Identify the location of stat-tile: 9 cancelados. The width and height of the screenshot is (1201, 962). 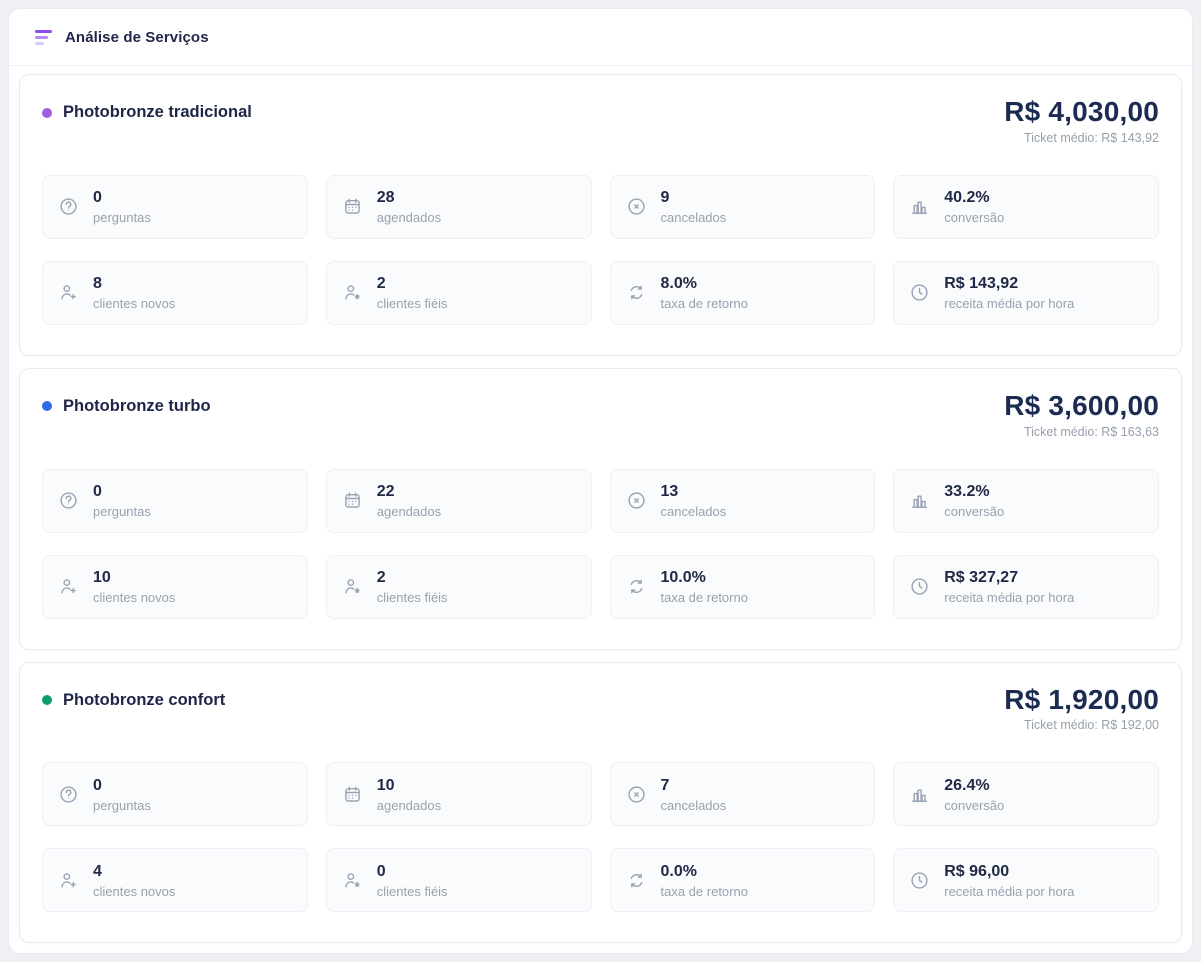
(742, 206).